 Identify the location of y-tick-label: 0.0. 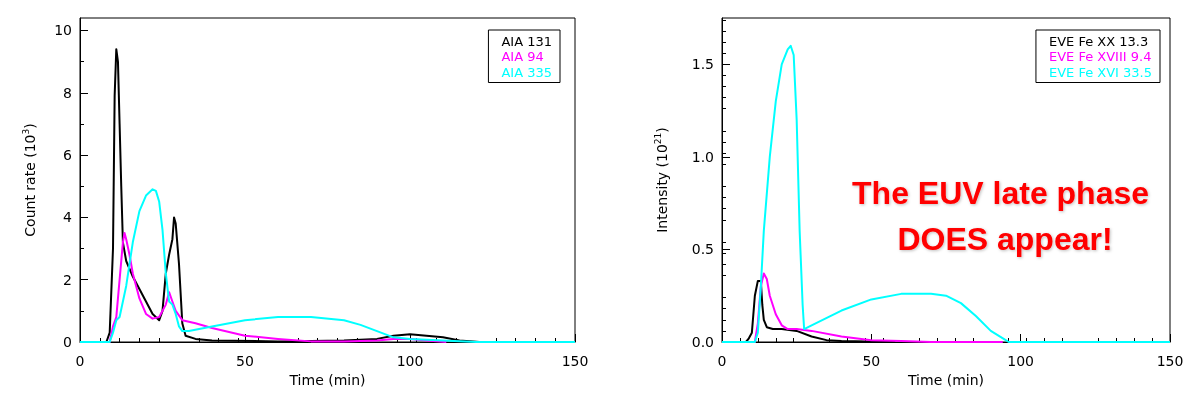
(702, 342).